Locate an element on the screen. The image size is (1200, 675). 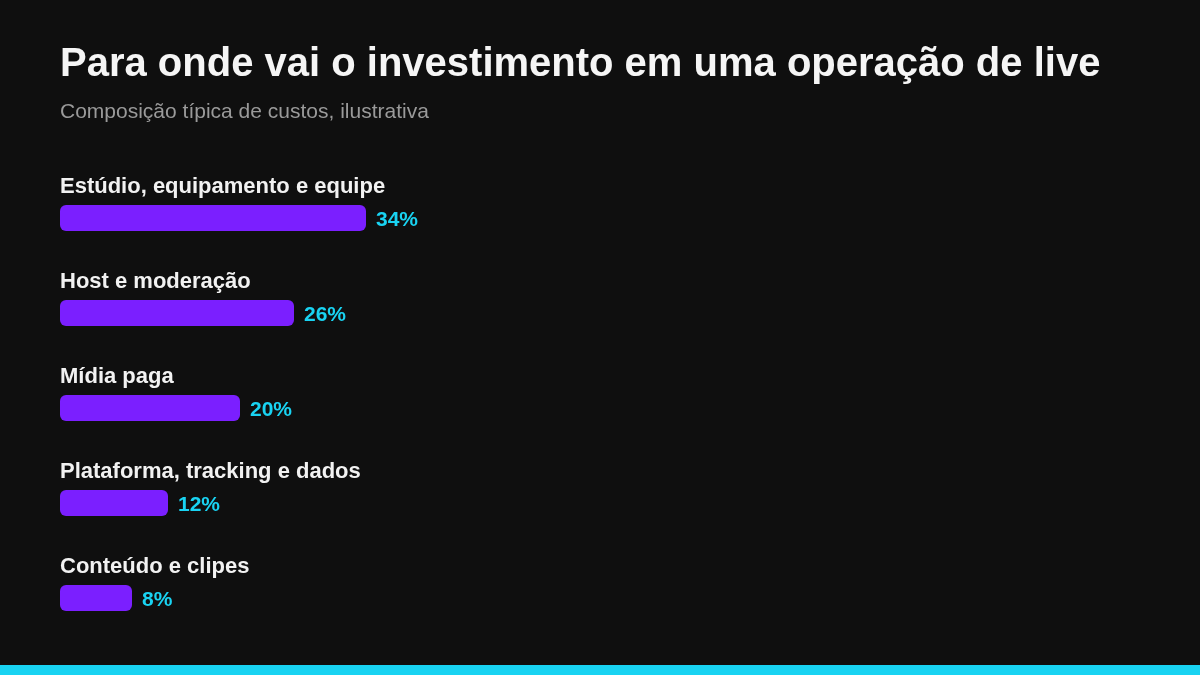
data-label: 34% is located at coordinates (397, 218).